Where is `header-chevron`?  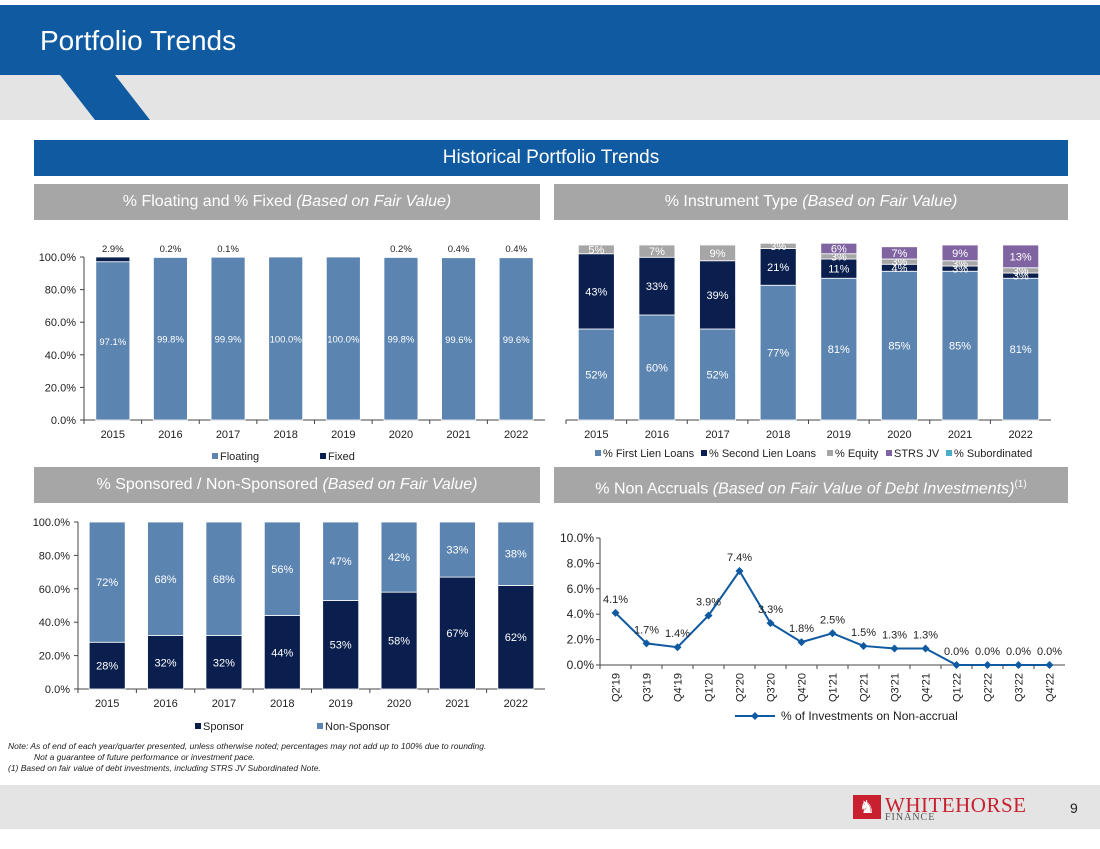
header-chevron is located at coordinates (105, 97).